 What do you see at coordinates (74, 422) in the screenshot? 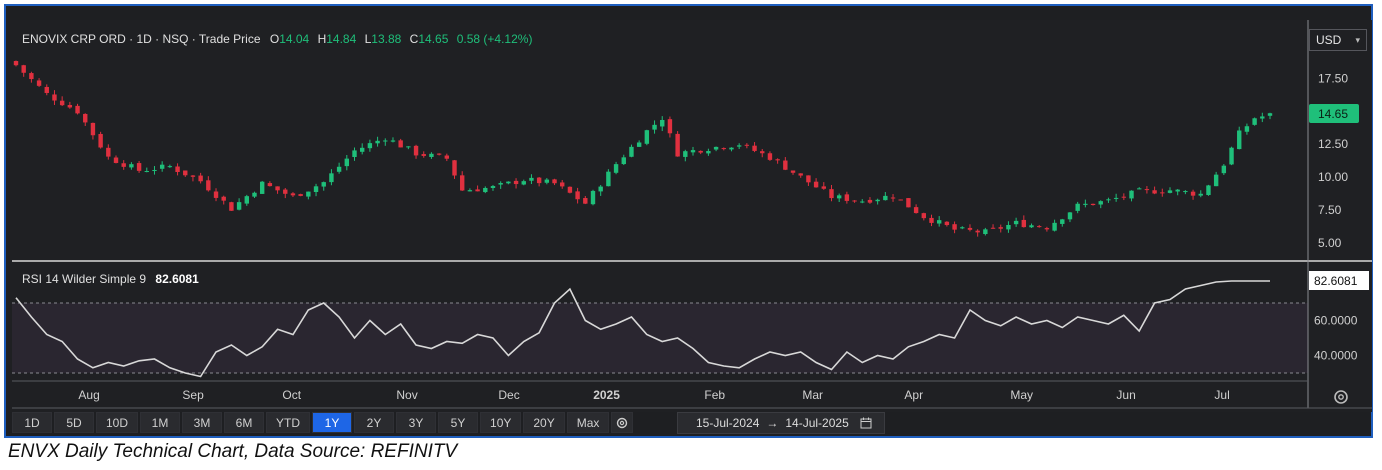
I see `range-button-5d: 5D` at bounding box center [74, 422].